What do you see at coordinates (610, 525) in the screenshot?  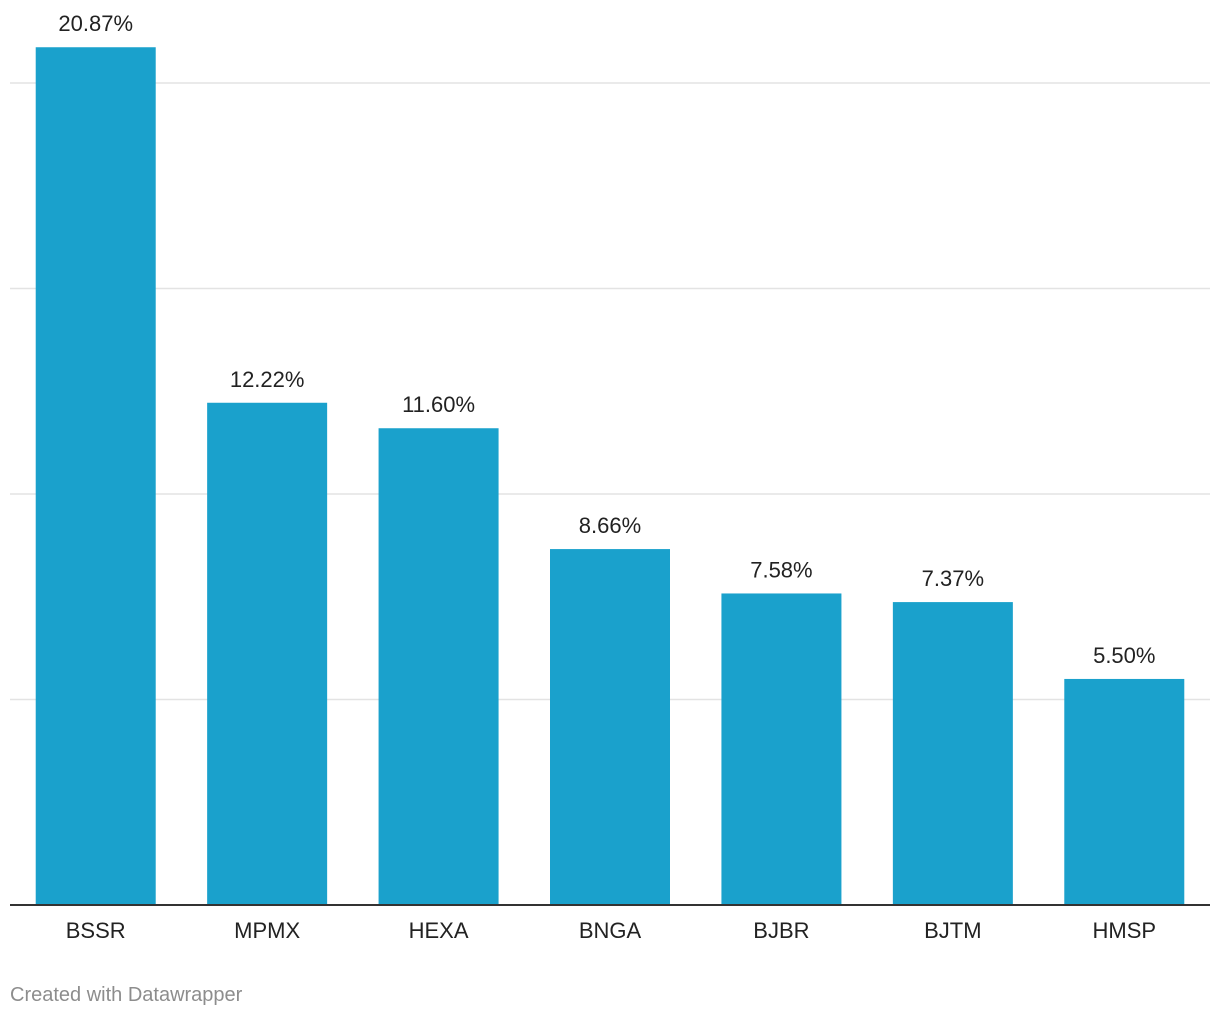 I see `value-label-bnga: 8.66%` at bounding box center [610, 525].